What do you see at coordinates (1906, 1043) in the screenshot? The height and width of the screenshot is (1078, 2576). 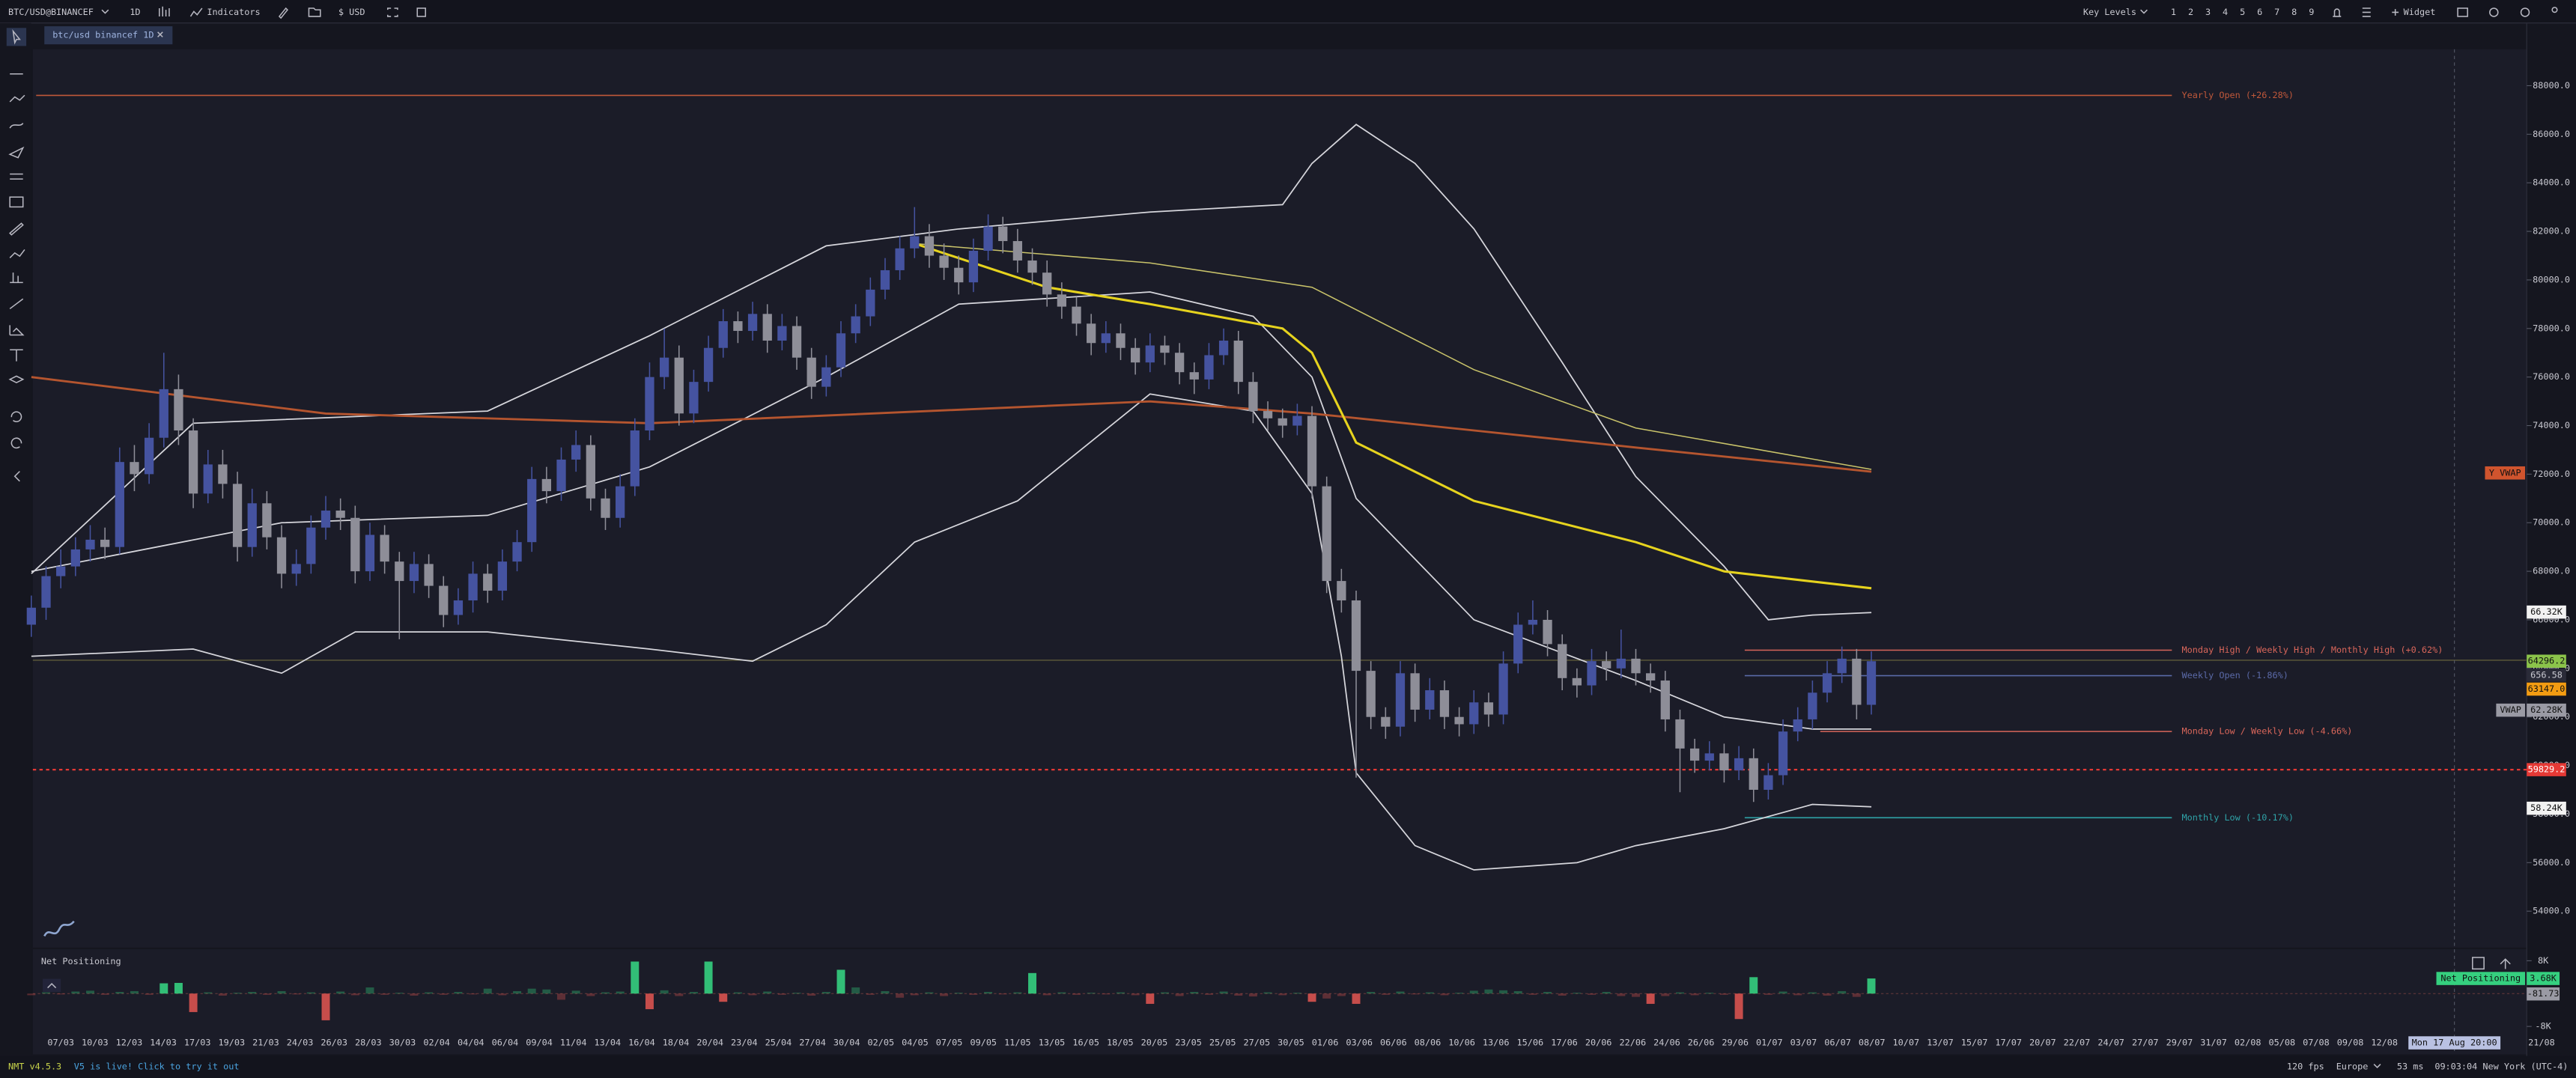 I see `x-tick-label: 10/07` at bounding box center [1906, 1043].